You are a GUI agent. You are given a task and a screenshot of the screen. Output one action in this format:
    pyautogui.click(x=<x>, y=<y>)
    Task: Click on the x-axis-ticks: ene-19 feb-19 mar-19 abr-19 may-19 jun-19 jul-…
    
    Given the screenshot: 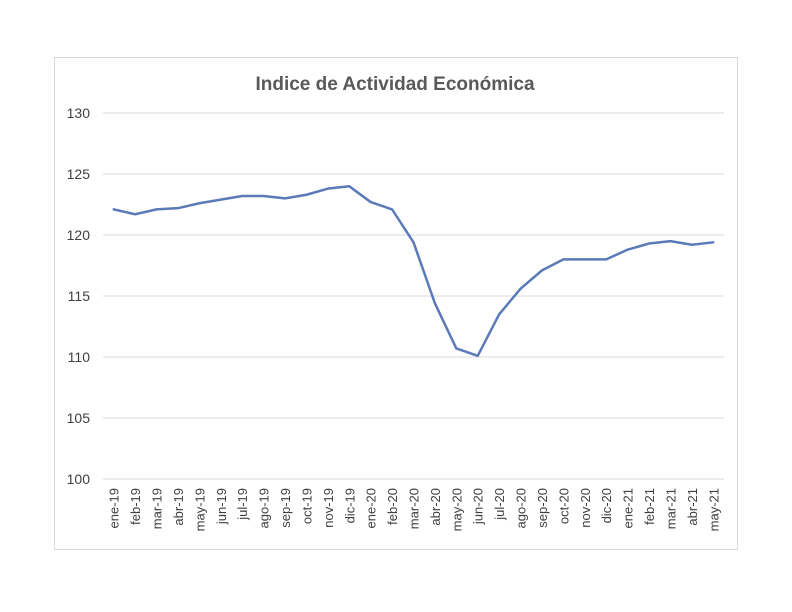 What is the action you would take?
    pyautogui.click(x=414, y=509)
    